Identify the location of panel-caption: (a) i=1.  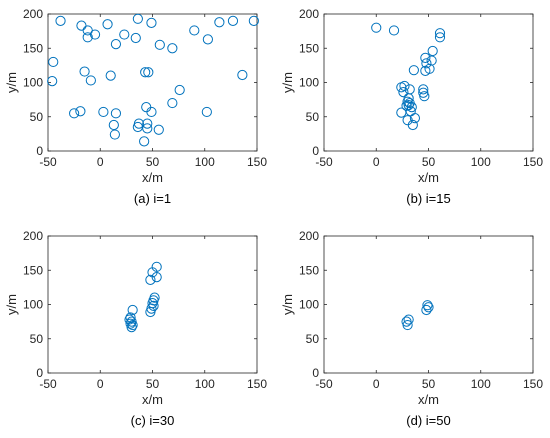
(152, 198).